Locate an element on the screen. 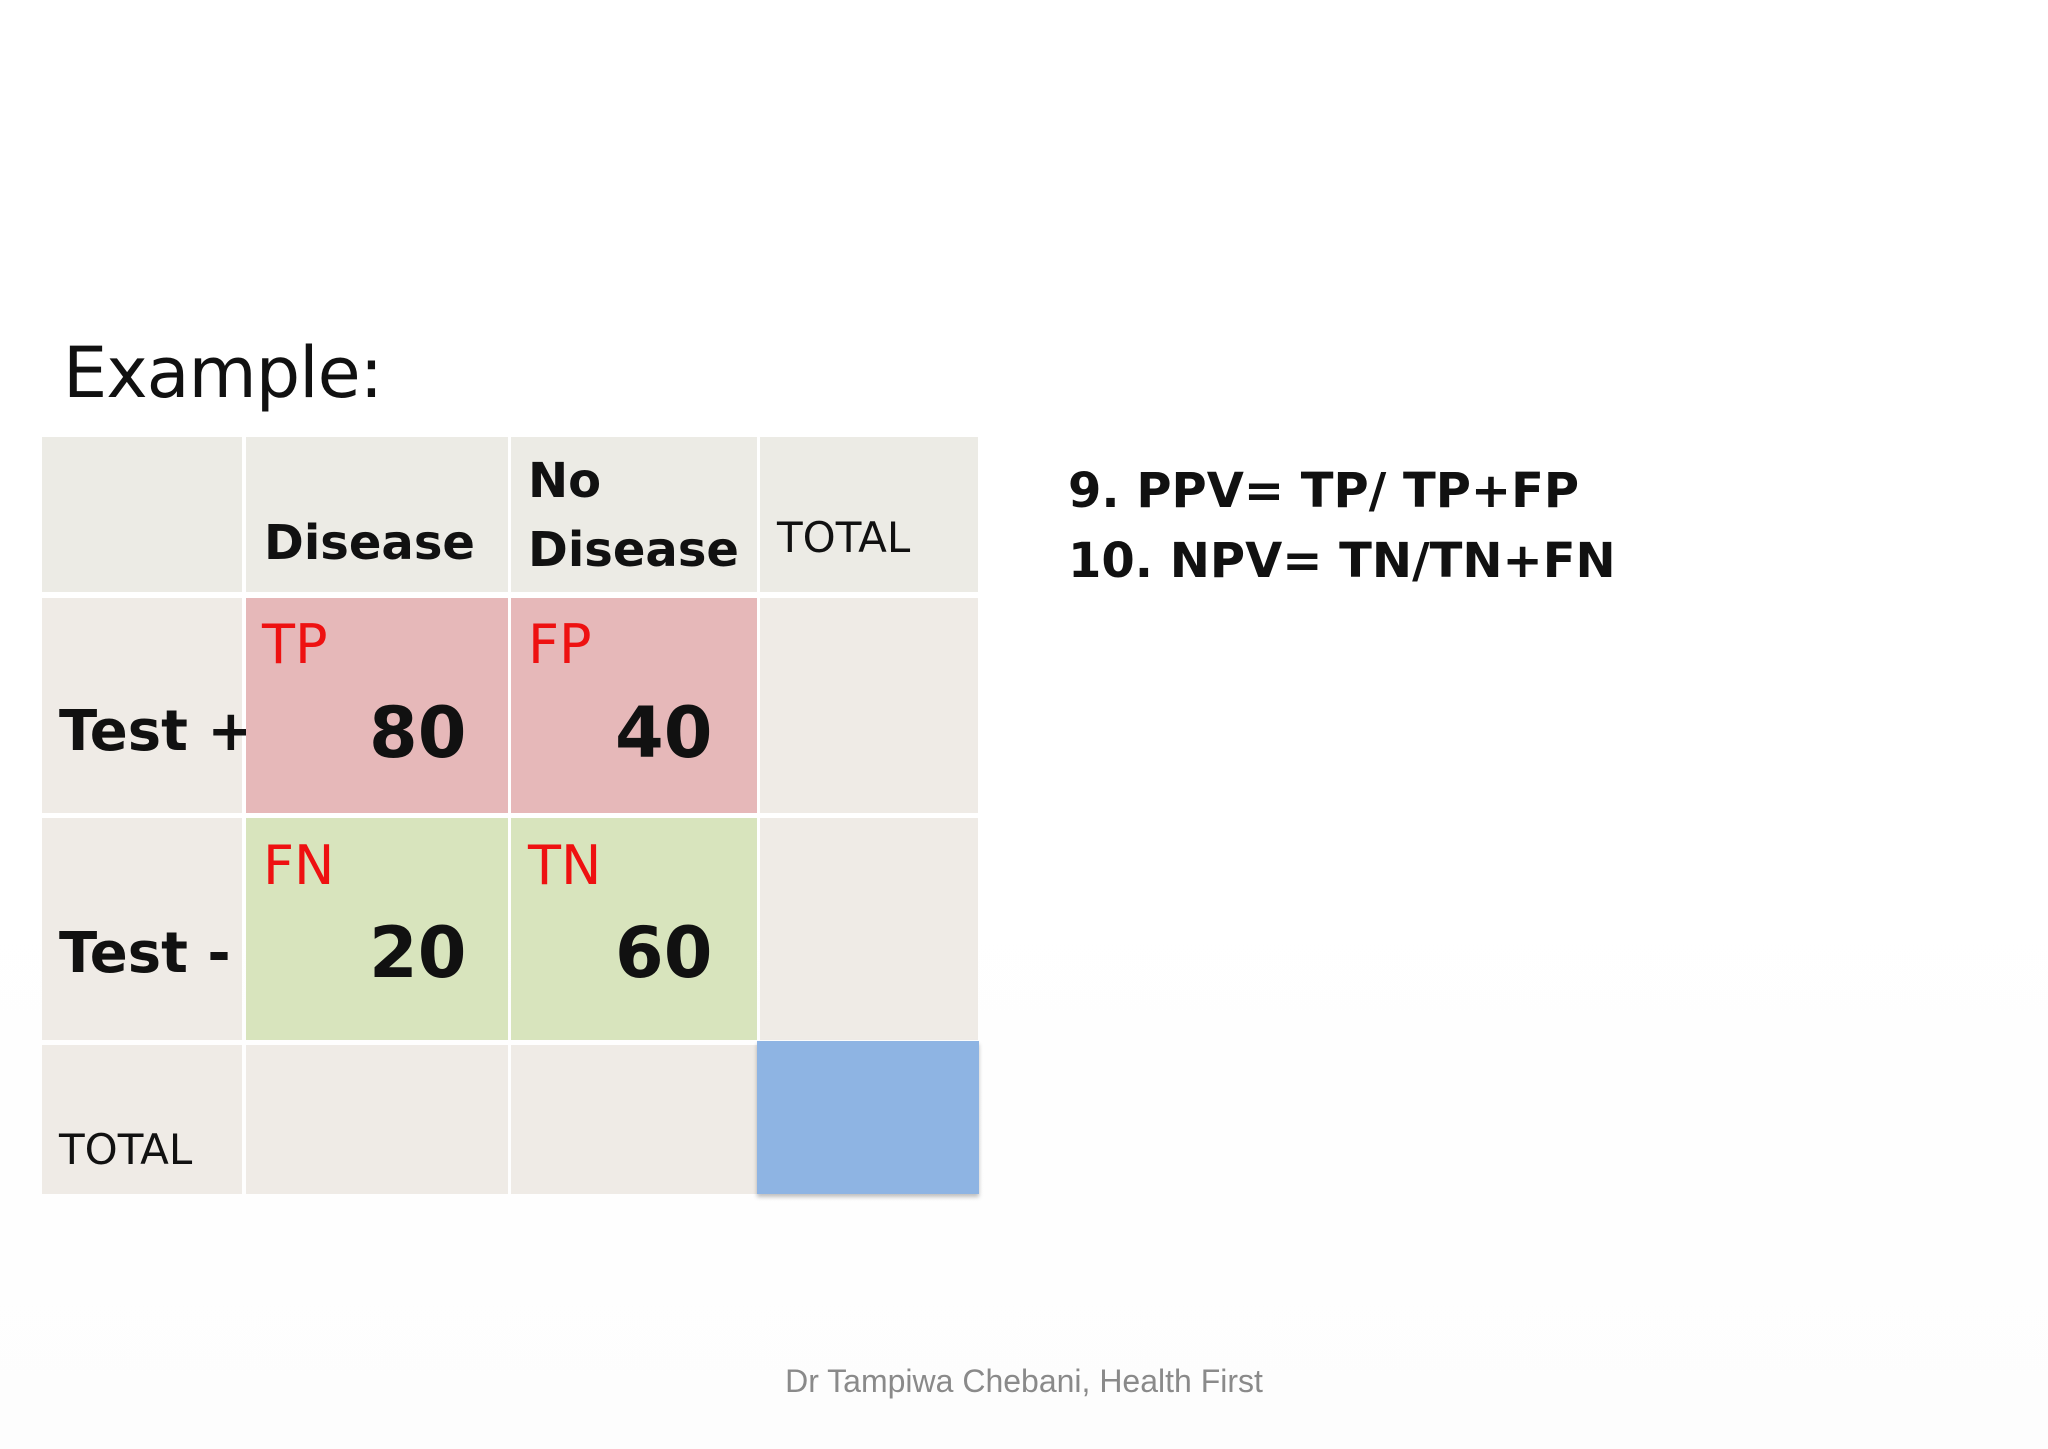 The image size is (2048, 1449). fn-label: FN is located at coordinates (299, 865).